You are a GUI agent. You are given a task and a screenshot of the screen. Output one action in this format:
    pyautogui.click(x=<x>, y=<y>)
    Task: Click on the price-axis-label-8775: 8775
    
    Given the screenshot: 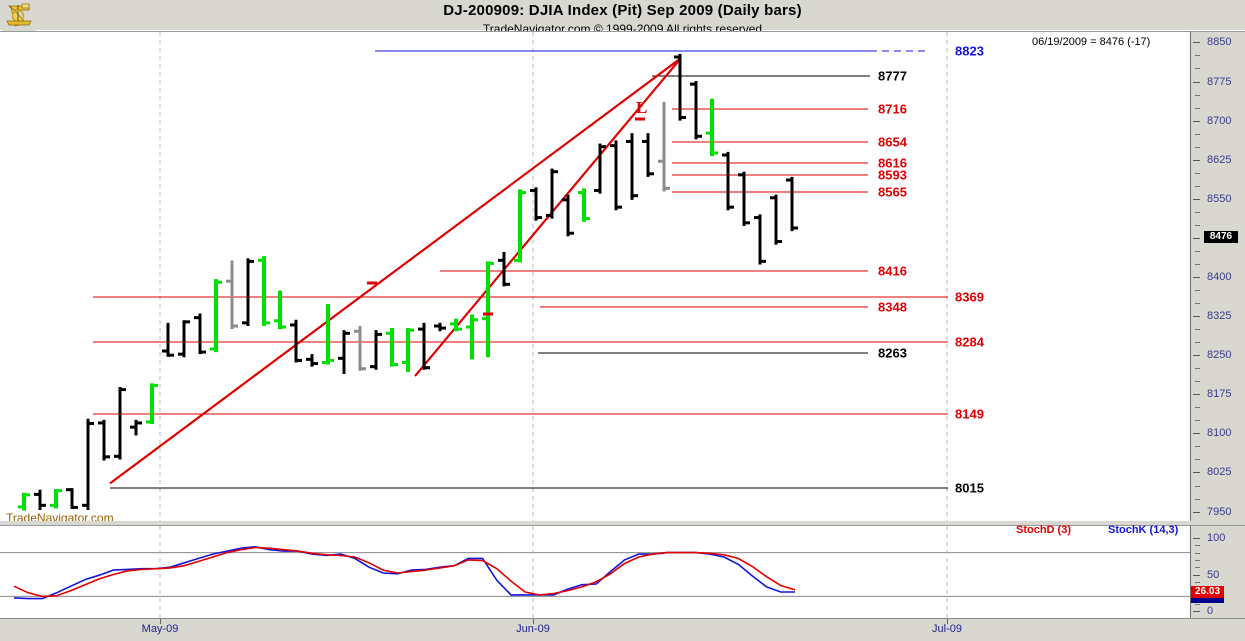 What is the action you would take?
    pyautogui.click(x=1219, y=81)
    